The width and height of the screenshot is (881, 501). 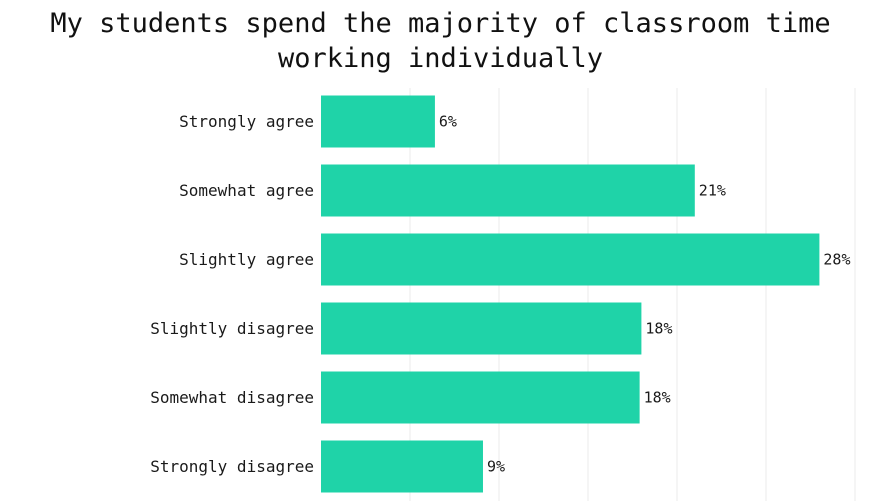 I want to click on category-label: Slightly agree, so click(x=246, y=259).